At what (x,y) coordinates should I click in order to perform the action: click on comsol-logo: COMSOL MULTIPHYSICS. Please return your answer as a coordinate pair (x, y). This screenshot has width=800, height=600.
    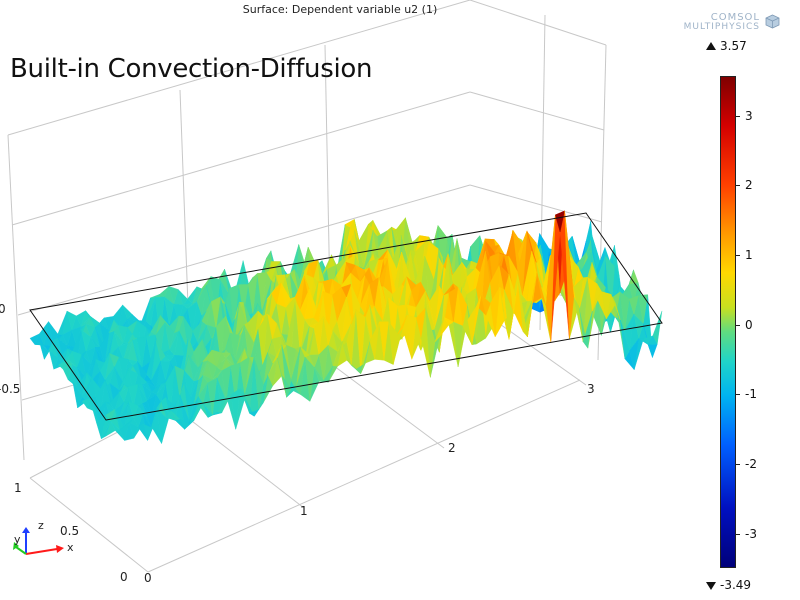
    Looking at the image, I should click on (724, 23).